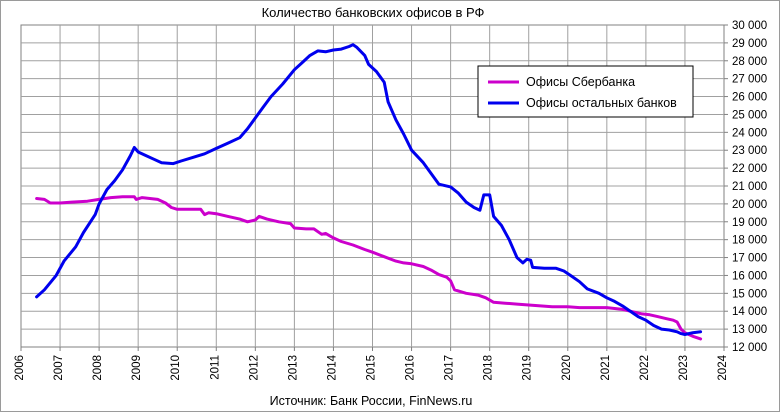 Image resolution: width=780 pixels, height=413 pixels. What do you see at coordinates (749, 98) in the screenshot?
I see `y-tick-label: 26 000` at bounding box center [749, 98].